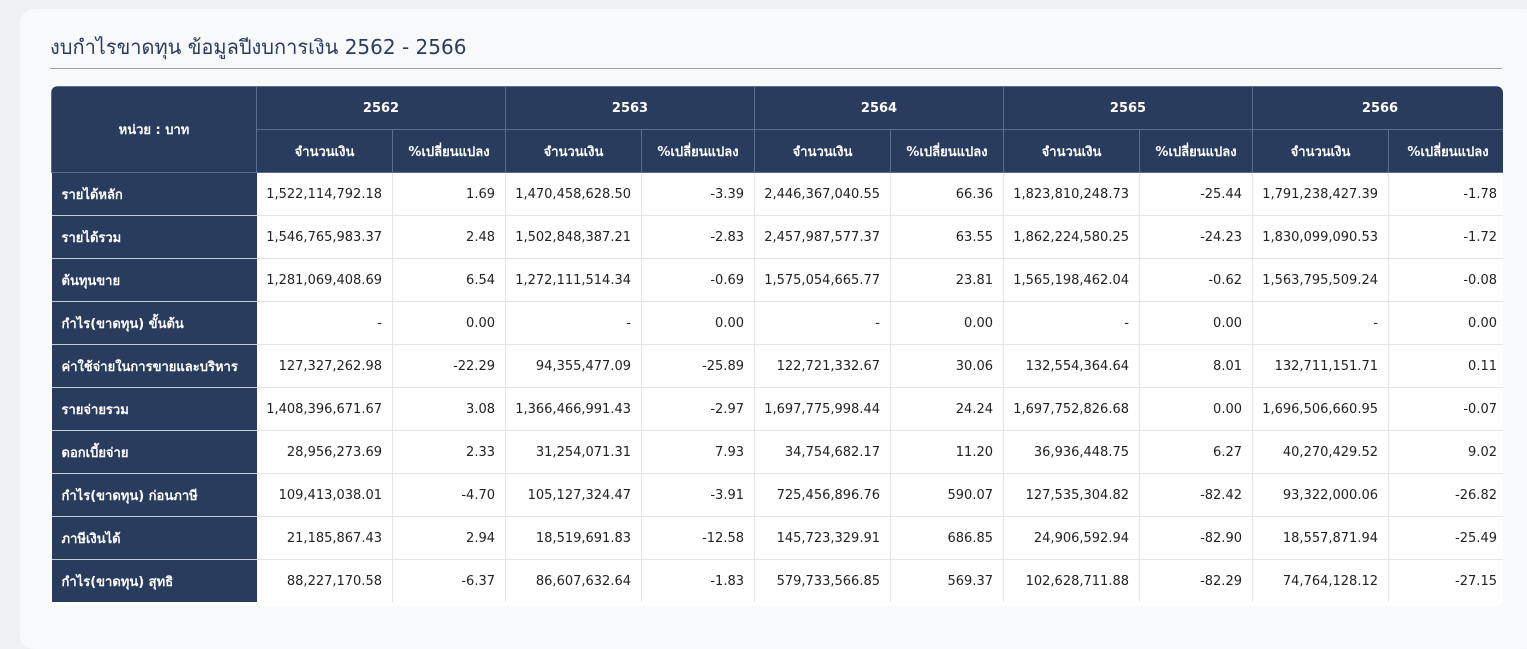 This screenshot has width=1527, height=649. Describe the element at coordinates (1071, 580) in the screenshot. I see `amount-cell: 102,628,711.88` at that location.